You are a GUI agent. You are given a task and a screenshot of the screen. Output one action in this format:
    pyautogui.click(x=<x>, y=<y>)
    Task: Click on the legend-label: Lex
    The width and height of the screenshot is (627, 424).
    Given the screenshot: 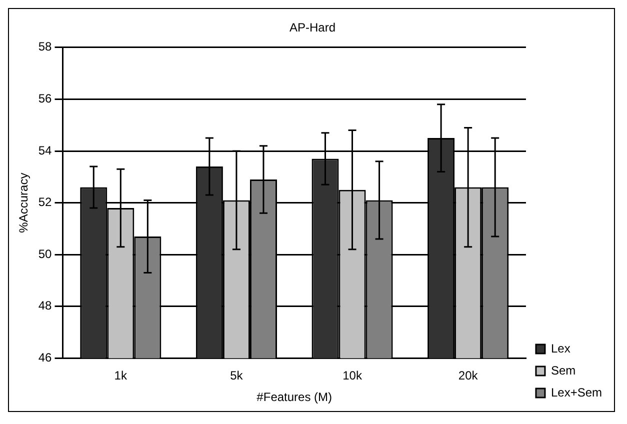 What is the action you would take?
    pyautogui.click(x=560, y=348)
    